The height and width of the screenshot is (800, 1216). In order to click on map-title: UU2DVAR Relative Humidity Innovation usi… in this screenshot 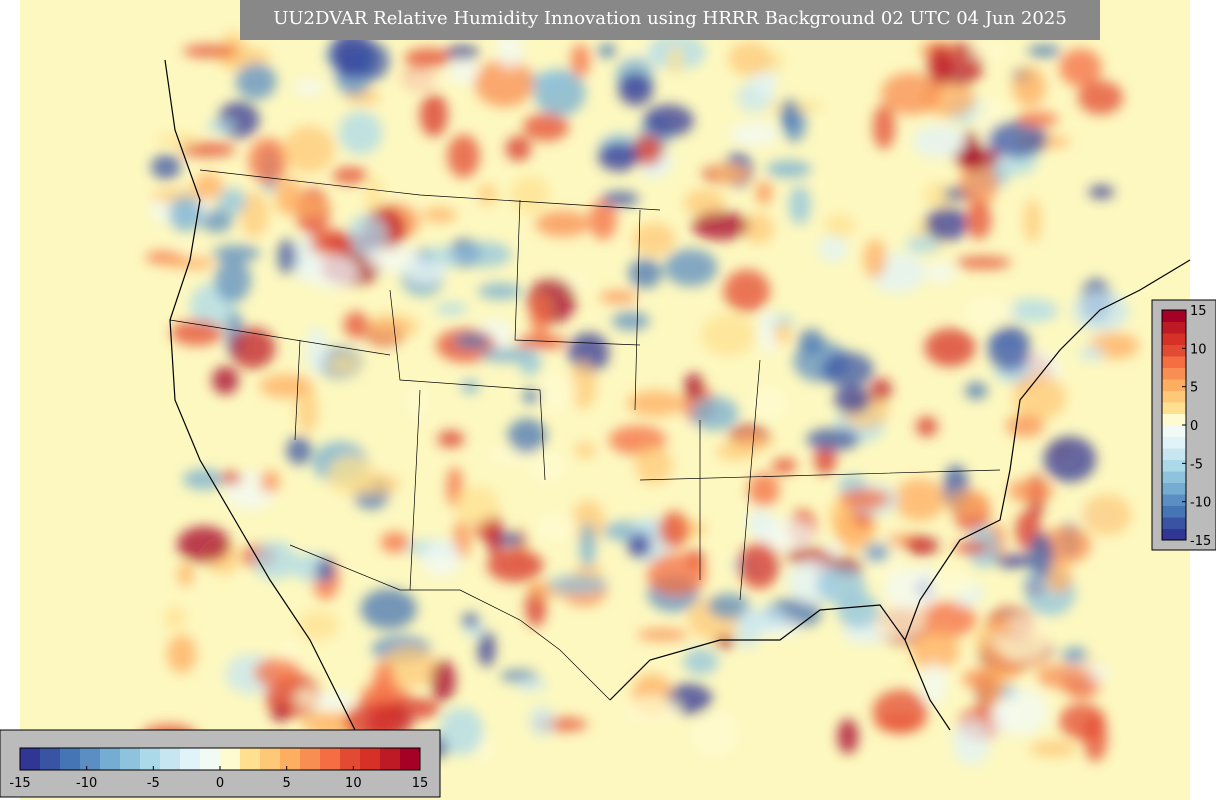, I will do `click(670, 18)`.